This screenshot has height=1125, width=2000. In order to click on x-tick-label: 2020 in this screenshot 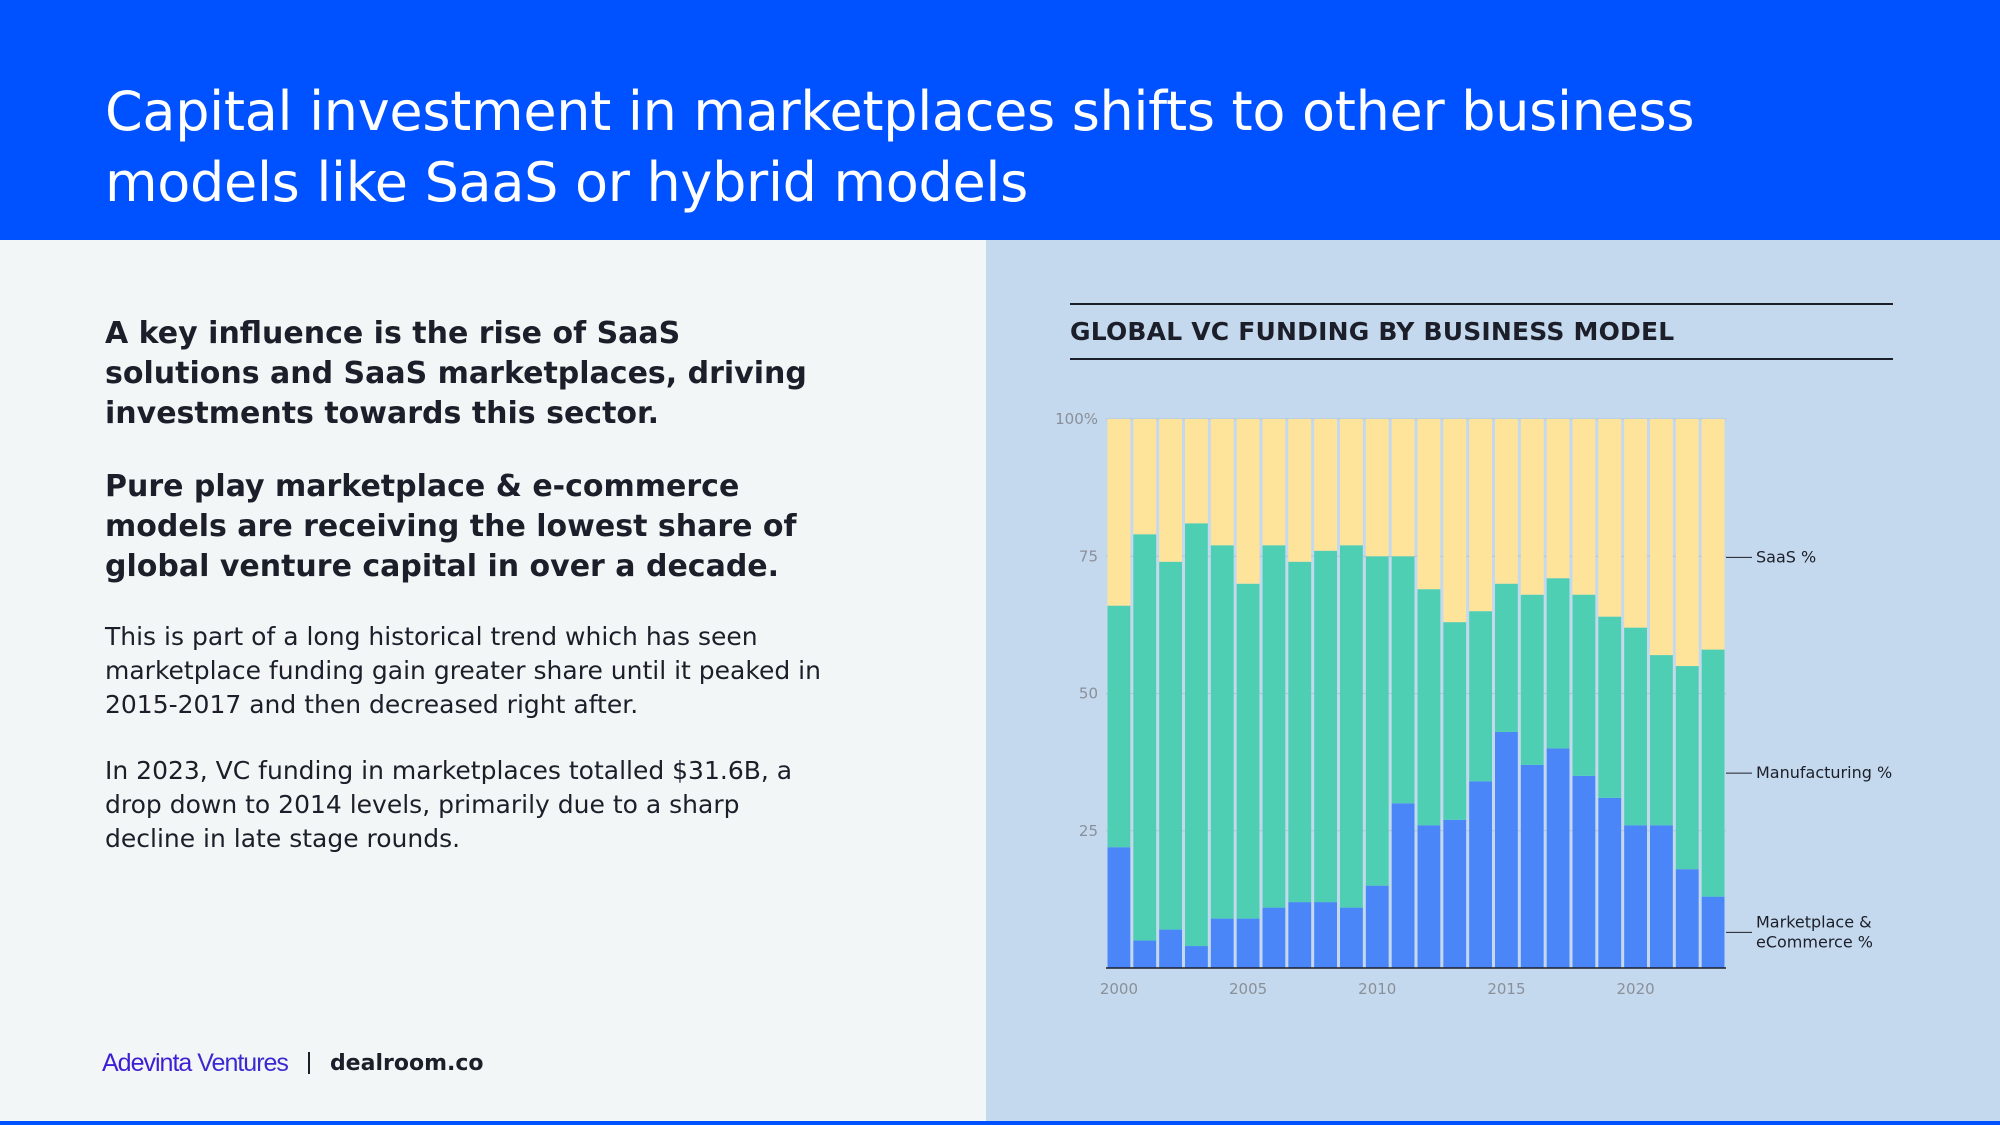, I will do `click(1635, 989)`.